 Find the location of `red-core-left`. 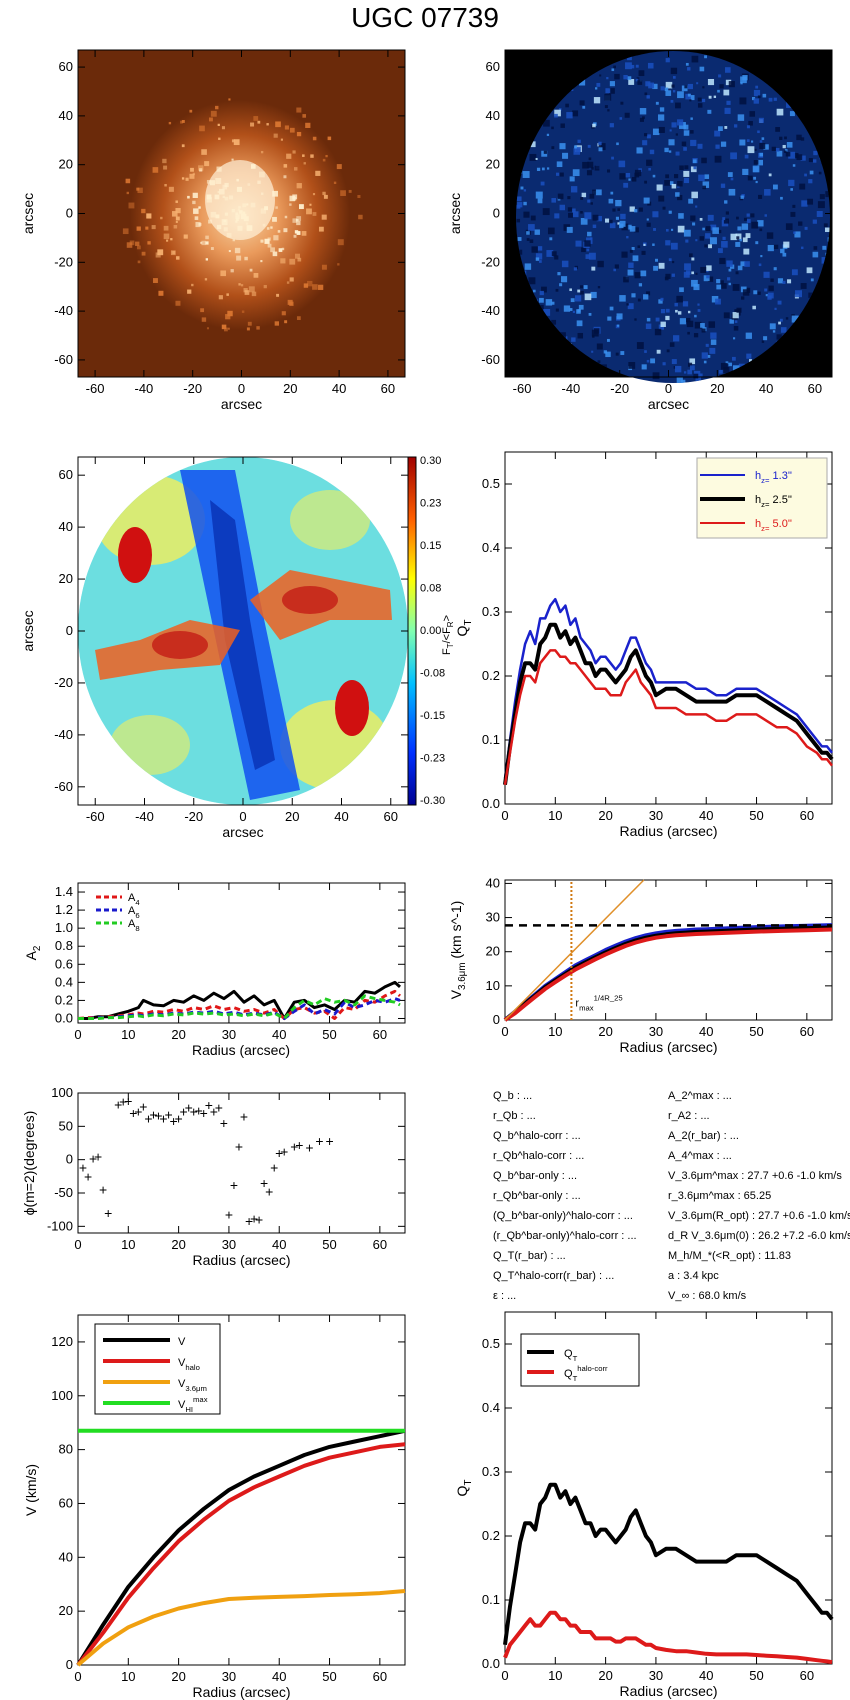

red-core-left is located at coordinates (180, 645).